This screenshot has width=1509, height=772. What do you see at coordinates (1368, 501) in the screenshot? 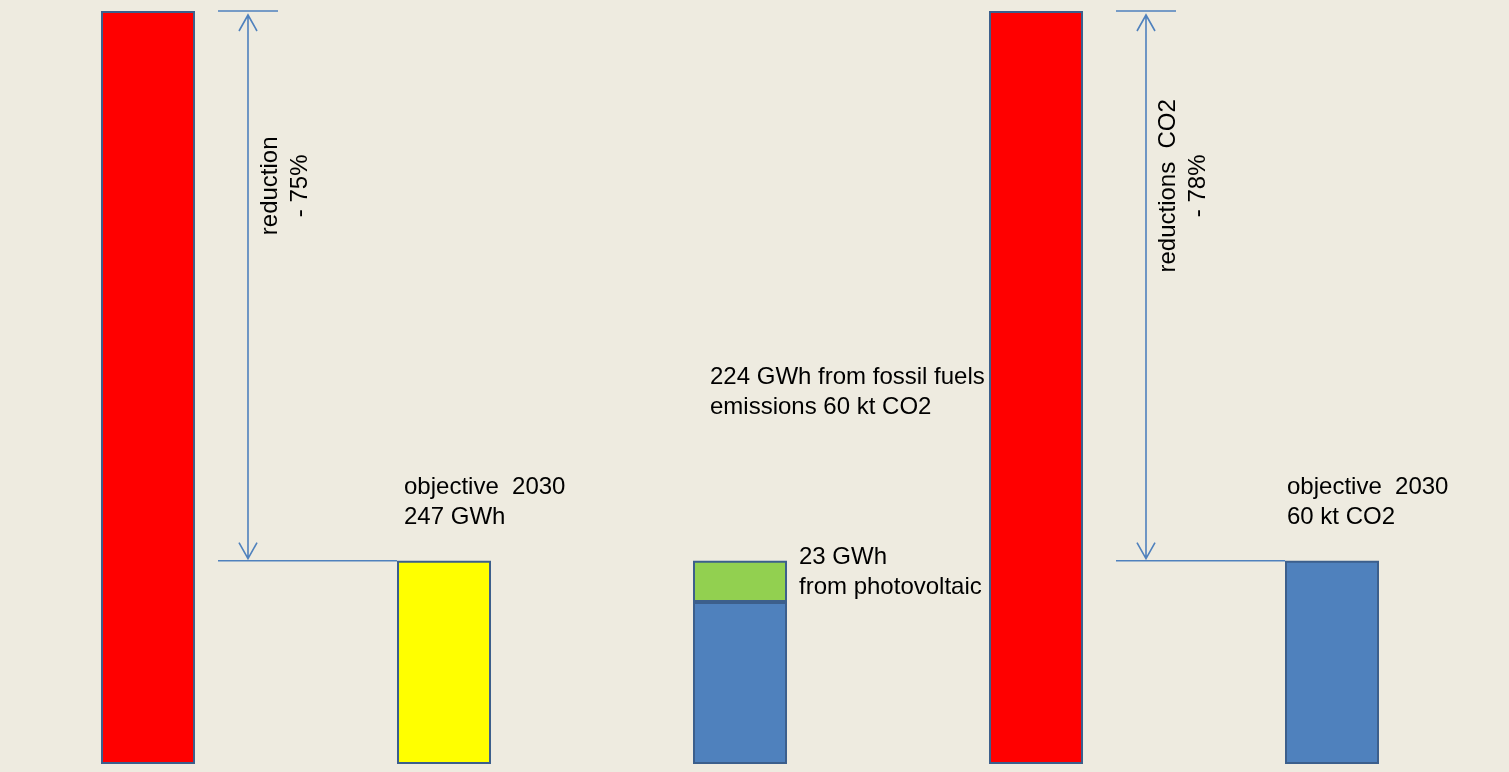
I see `annotation: objective 2030 60 kt CO2` at bounding box center [1368, 501].